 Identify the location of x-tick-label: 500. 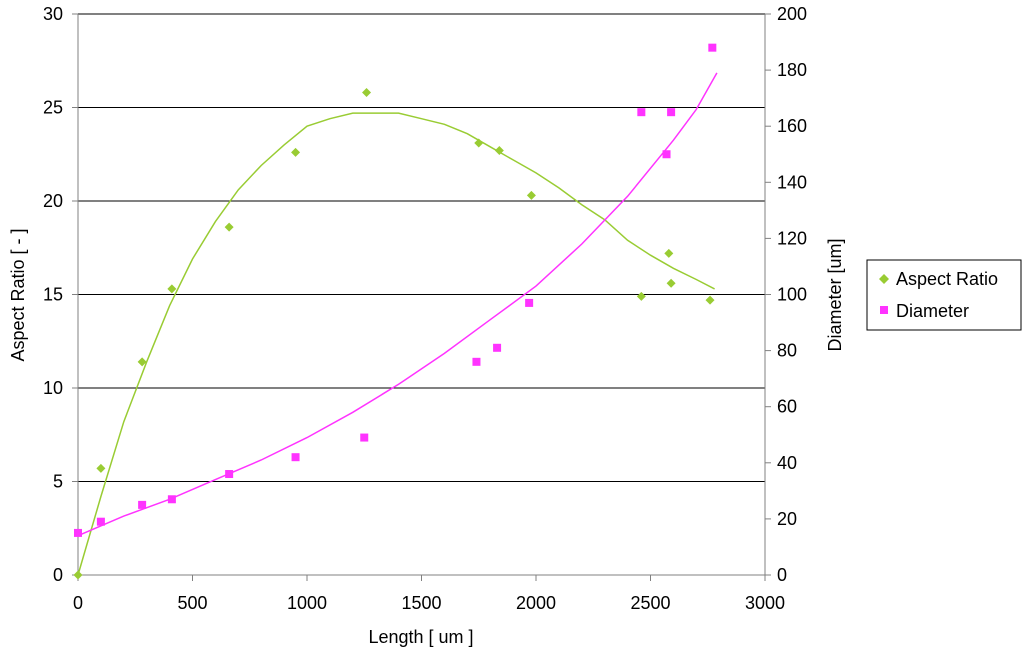
(192, 603).